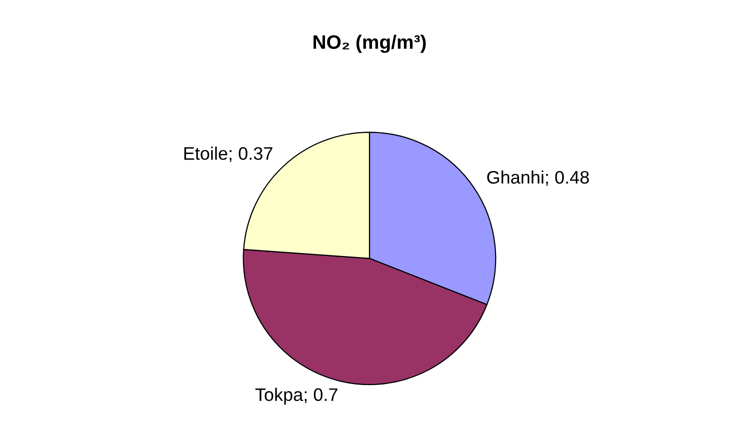  Describe the element at coordinates (206, 153) in the screenshot. I see `slice-label: Etoile` at that location.